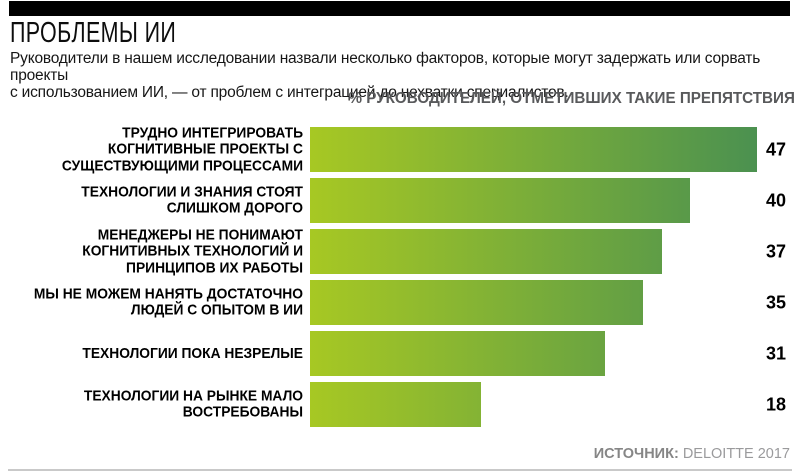 The image size is (800, 471). What do you see at coordinates (775, 200) in the screenshot?
I see `bar-value: 40` at bounding box center [775, 200].